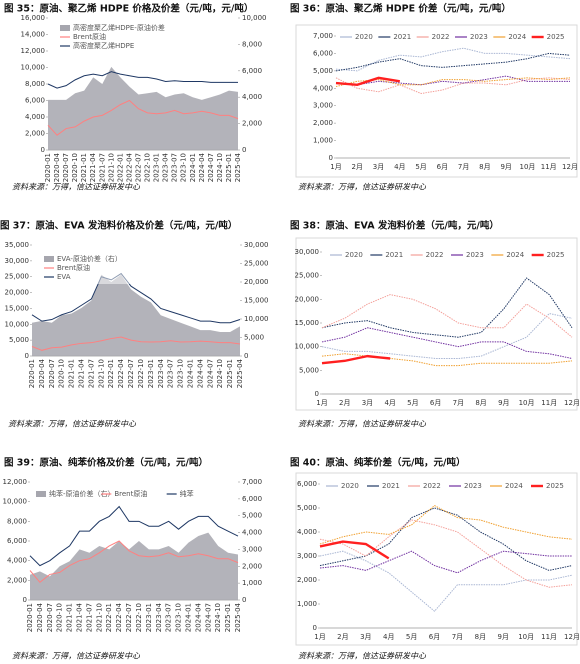  Describe the element at coordinates (148, 167) in the screenshot. I see `x-tick-label: 2022-10` at that location.